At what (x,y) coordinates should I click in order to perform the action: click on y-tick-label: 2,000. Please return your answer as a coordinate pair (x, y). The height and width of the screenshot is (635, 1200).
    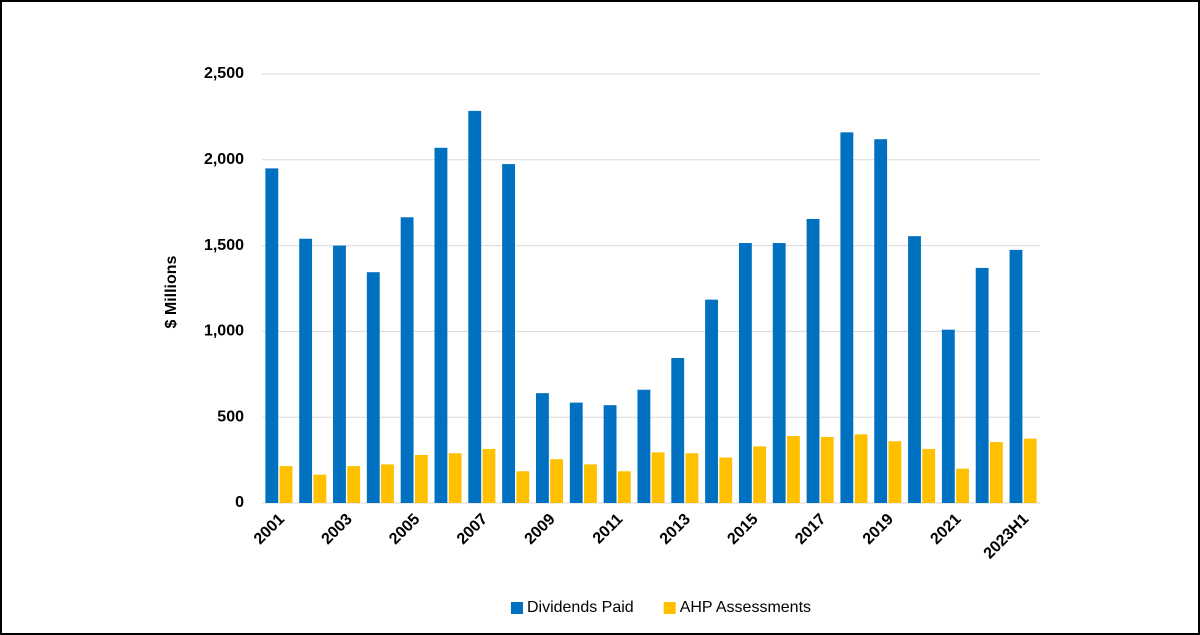
    Looking at the image, I should click on (224, 159).